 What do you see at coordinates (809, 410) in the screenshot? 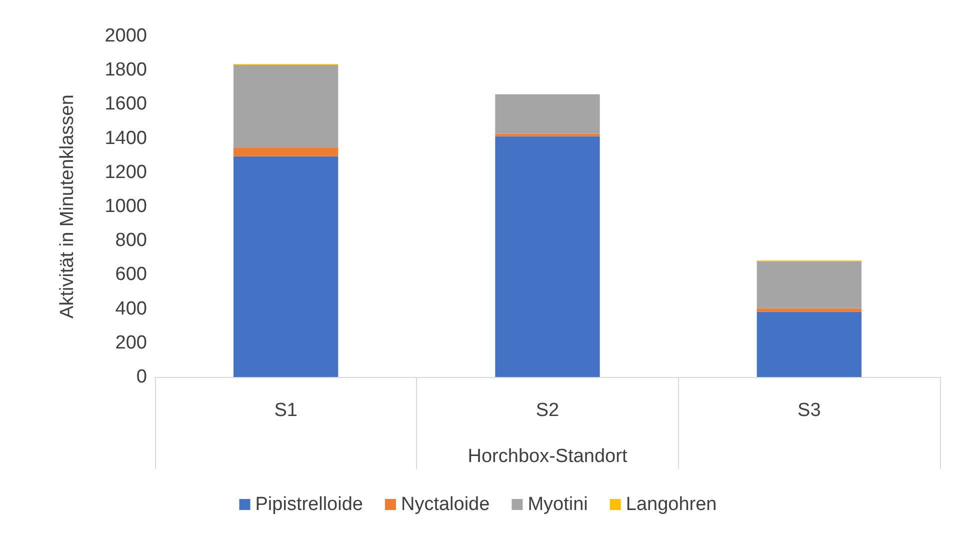
I see `x-tick-label: S3` at bounding box center [809, 410].